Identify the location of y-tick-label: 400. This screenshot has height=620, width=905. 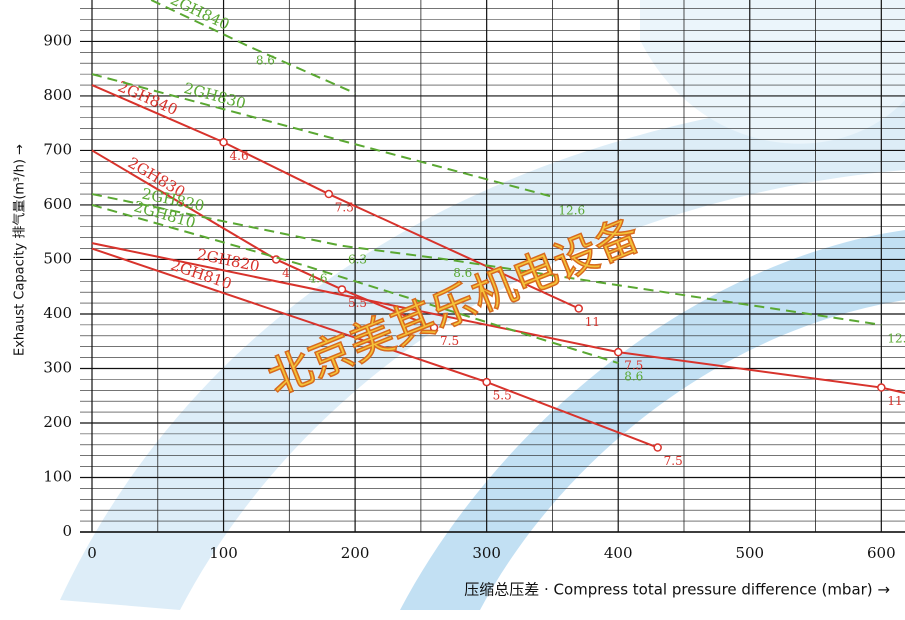
(57, 313).